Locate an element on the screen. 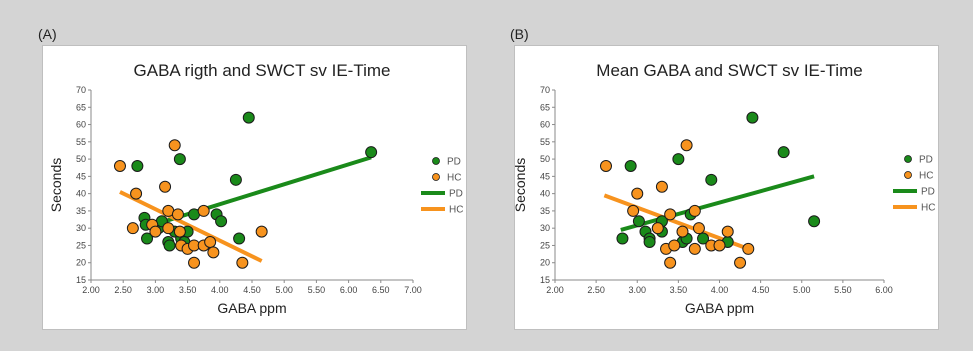 This screenshot has height=351, width=973. panel-label-b: (B) is located at coordinates (519, 34).